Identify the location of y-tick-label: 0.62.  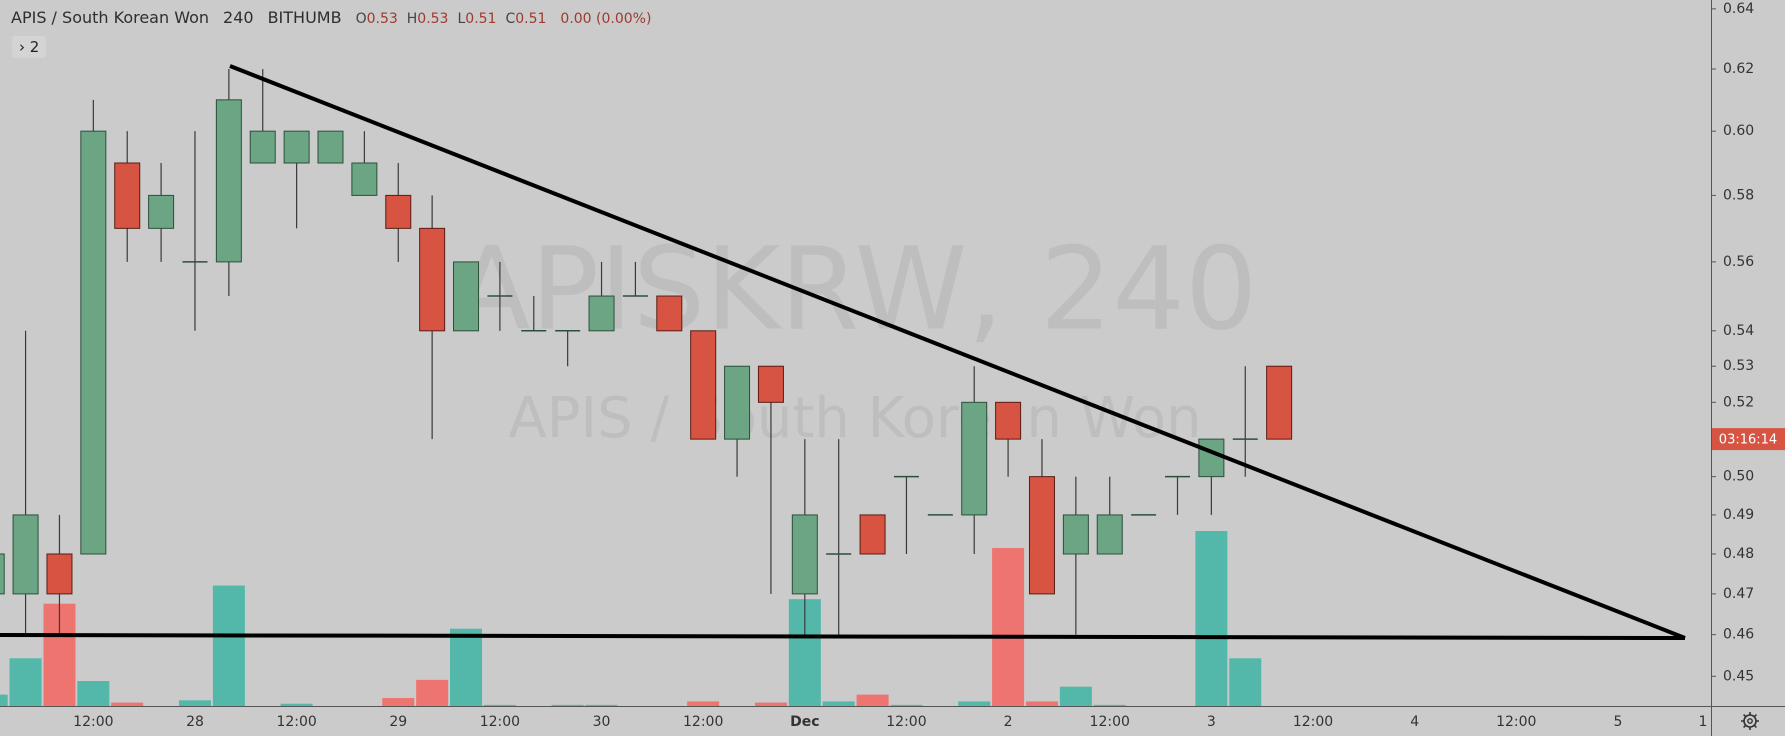
(1738, 69).